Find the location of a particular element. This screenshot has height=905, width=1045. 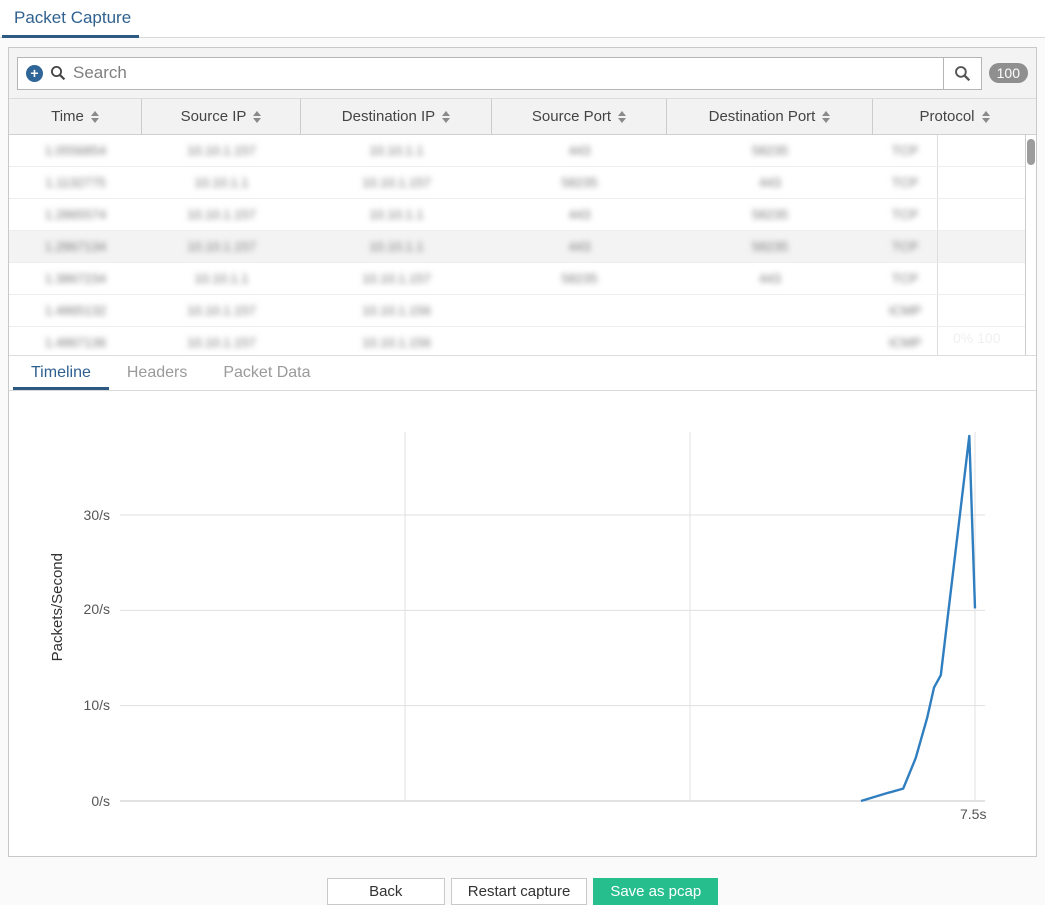

table-cell: 1.0556854 is located at coordinates (75, 150).